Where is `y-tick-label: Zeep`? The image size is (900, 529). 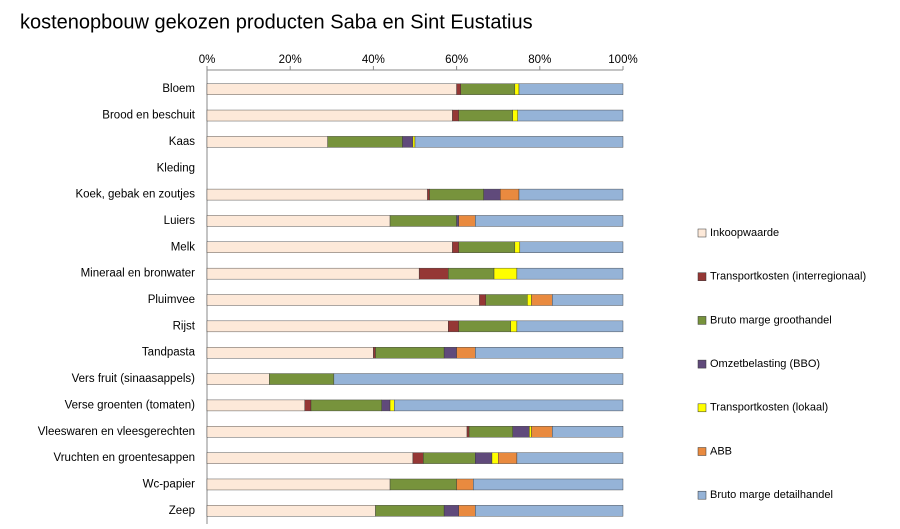 y-tick-label: Zeep is located at coordinates (182, 511).